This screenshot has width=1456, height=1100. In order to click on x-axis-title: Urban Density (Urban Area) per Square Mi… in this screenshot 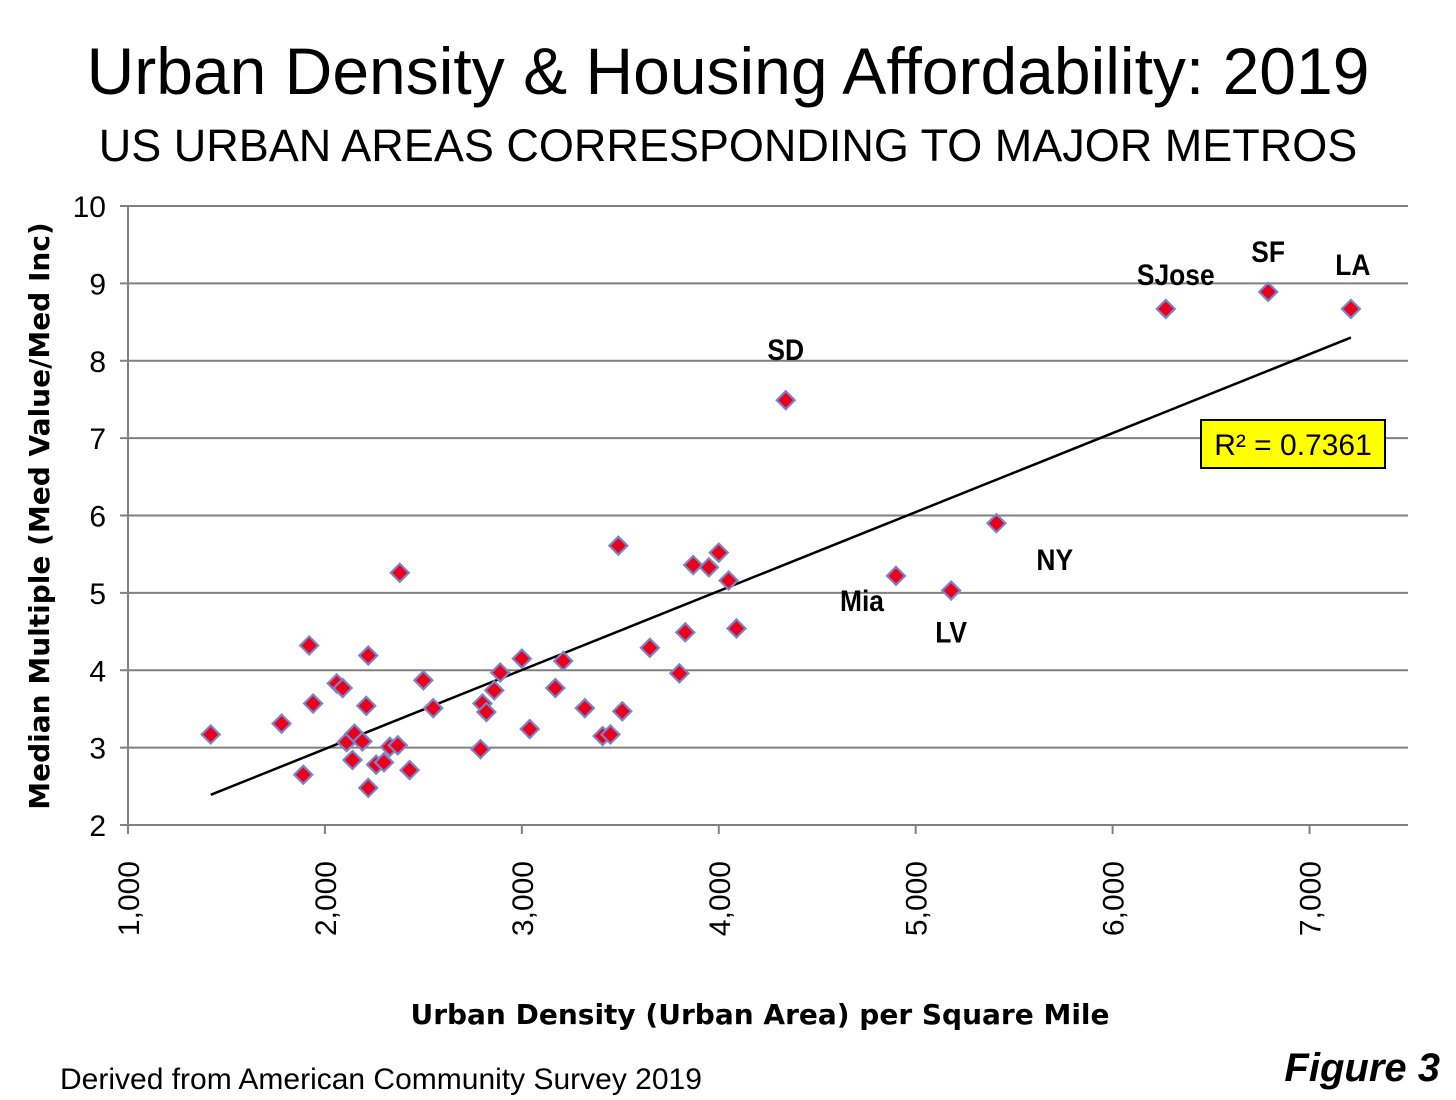, I will do `click(759, 1014)`.